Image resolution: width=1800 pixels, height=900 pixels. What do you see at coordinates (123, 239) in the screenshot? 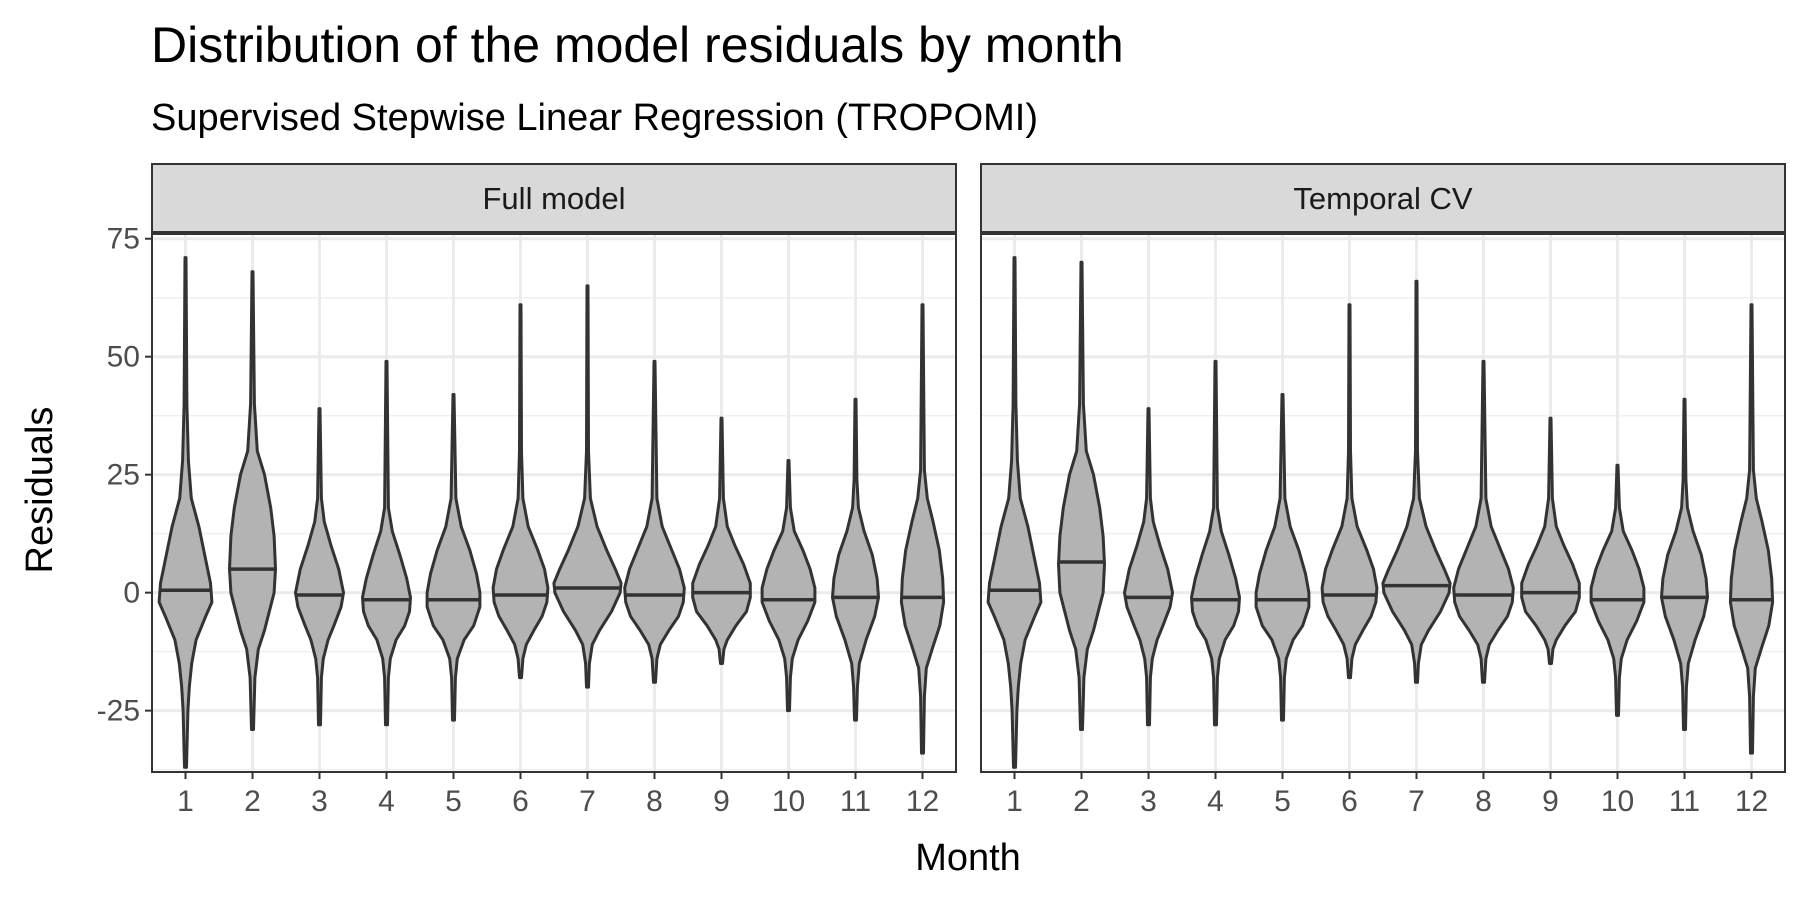
I see `y-tick-label: 75` at bounding box center [123, 239].